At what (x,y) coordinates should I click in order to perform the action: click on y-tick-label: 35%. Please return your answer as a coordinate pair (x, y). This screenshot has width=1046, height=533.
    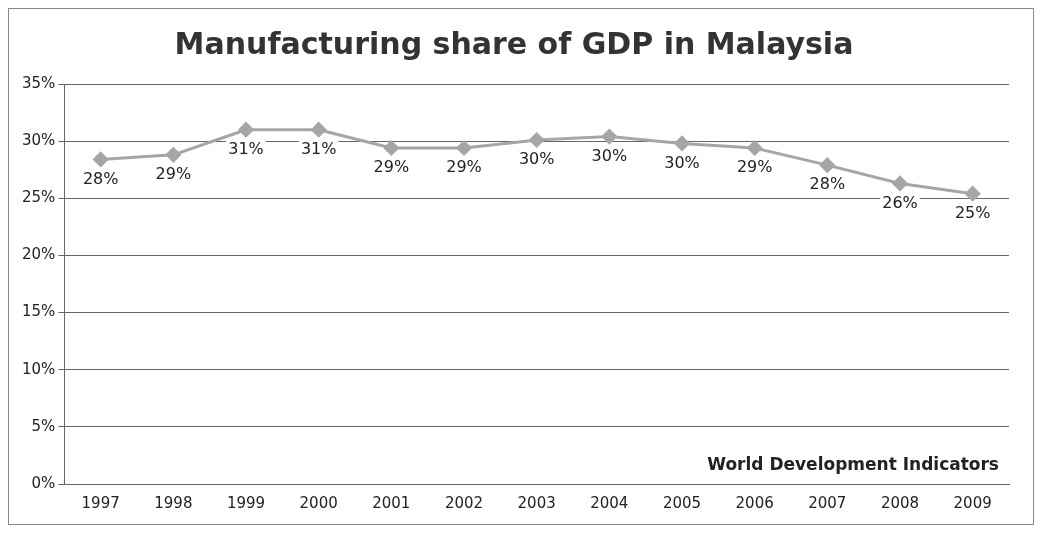
    Looking at the image, I should click on (39, 82).